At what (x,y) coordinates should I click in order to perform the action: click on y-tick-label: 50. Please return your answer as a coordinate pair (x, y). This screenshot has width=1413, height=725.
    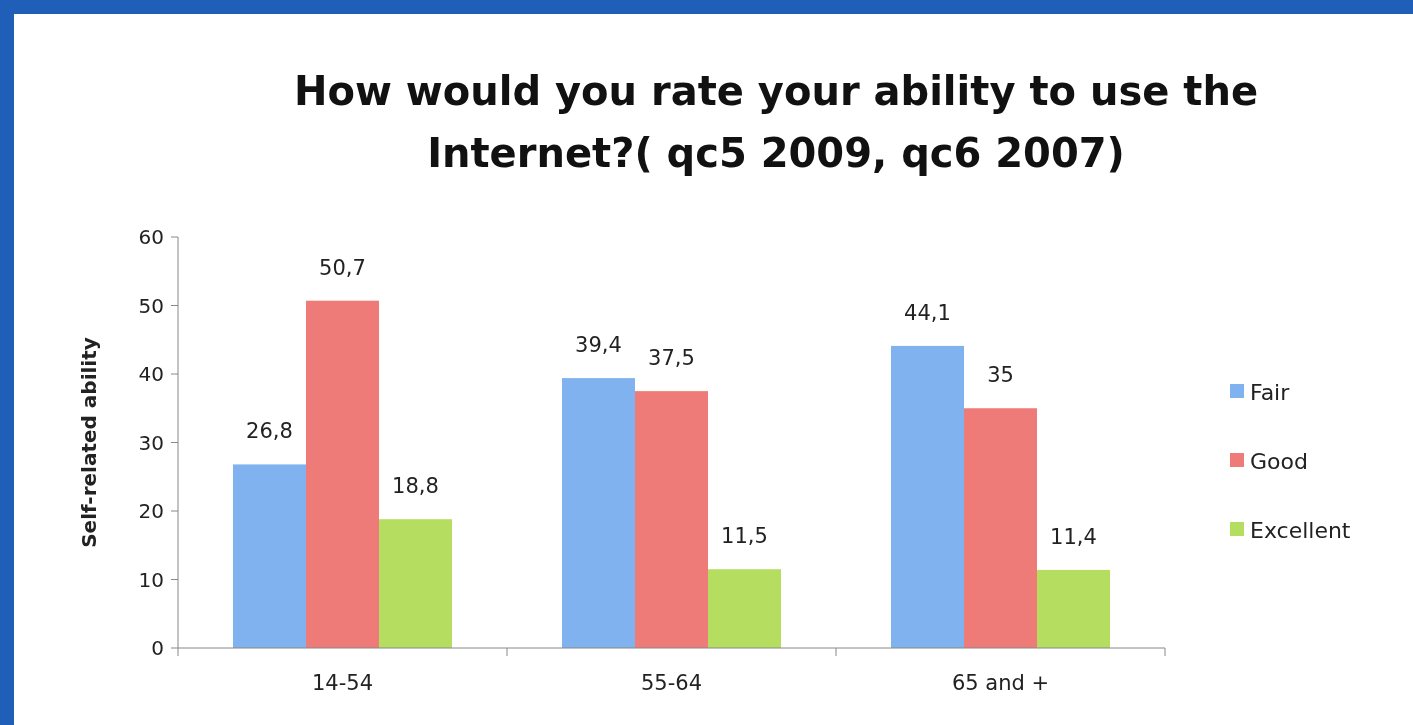
    Looking at the image, I should click on (151, 305).